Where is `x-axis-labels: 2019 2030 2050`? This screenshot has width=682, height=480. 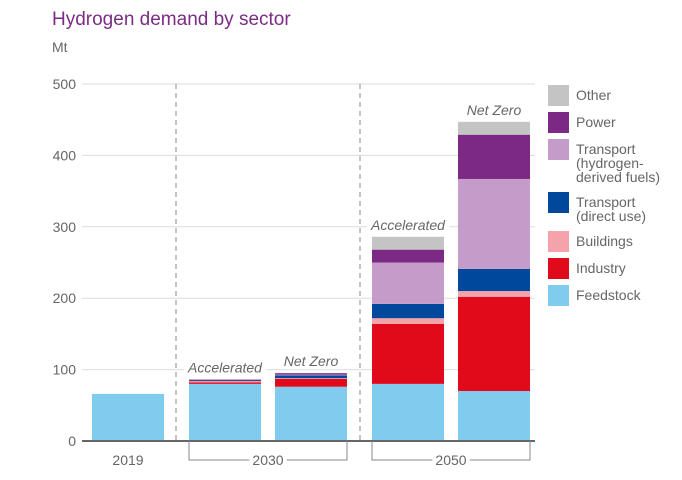 x-axis-labels: 2019 2030 2050 is located at coordinates (321, 454).